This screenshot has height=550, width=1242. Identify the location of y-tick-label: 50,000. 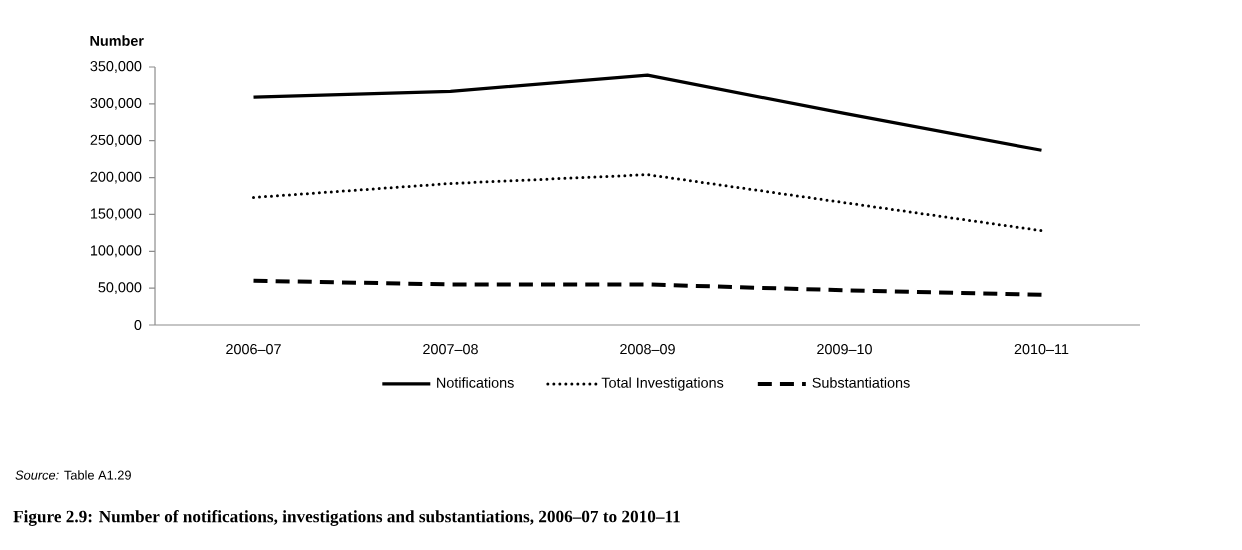
(120, 288).